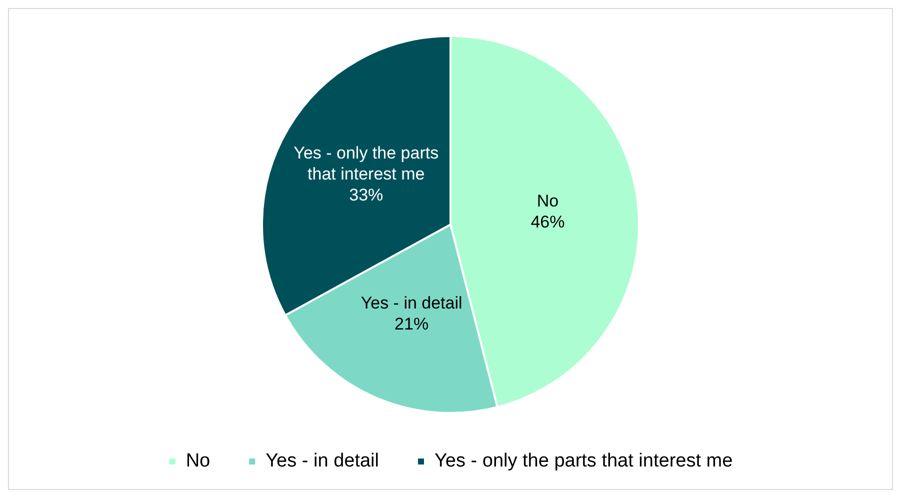 Image resolution: width=901 pixels, height=498 pixels. What do you see at coordinates (583, 461) in the screenshot?
I see `legend-label: Yes - only the parts that interest me` at bounding box center [583, 461].